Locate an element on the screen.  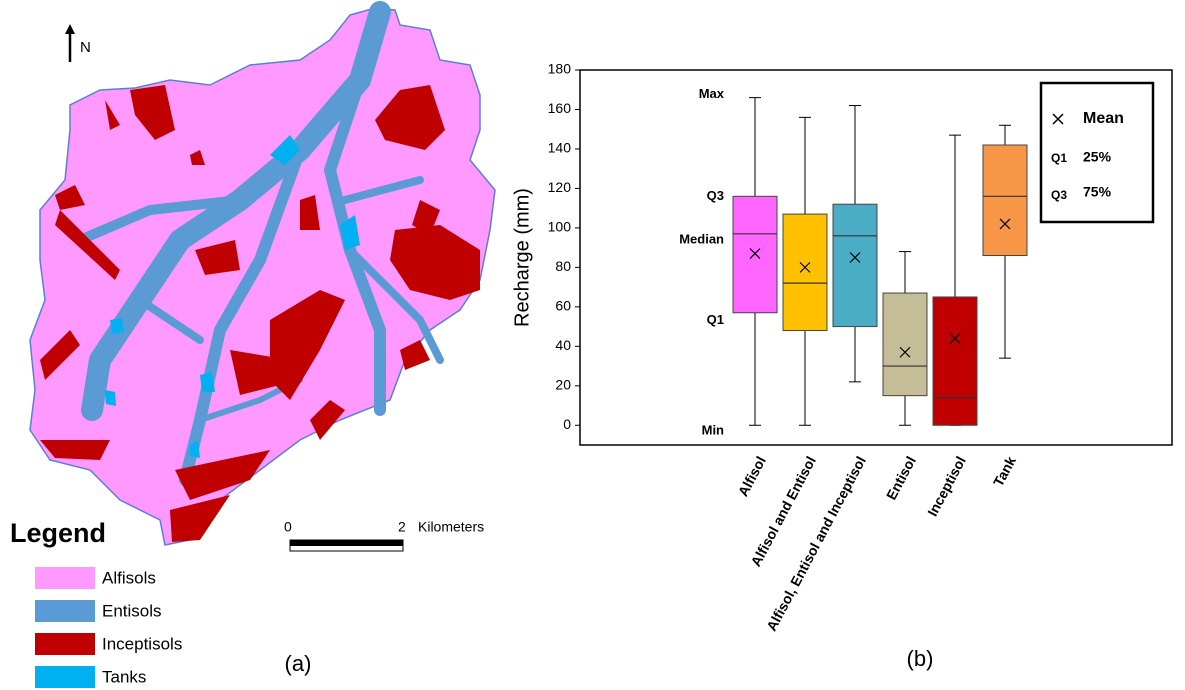
legend-label: Inceptisols is located at coordinates (142, 643).